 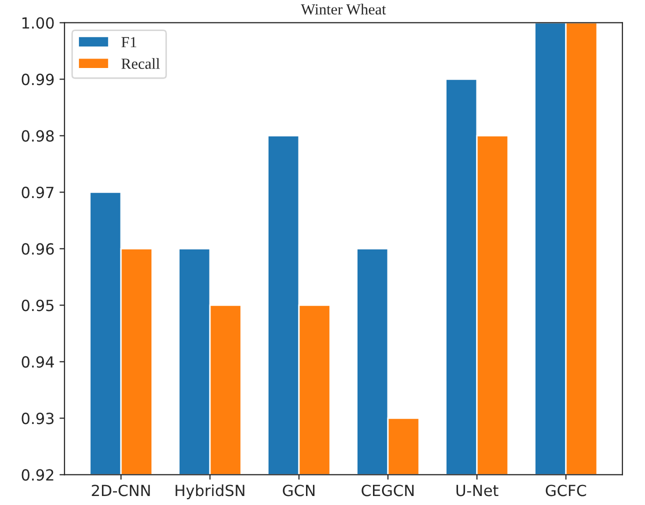 What do you see at coordinates (140, 63) in the screenshot?
I see `legend-label: Recall` at bounding box center [140, 63].